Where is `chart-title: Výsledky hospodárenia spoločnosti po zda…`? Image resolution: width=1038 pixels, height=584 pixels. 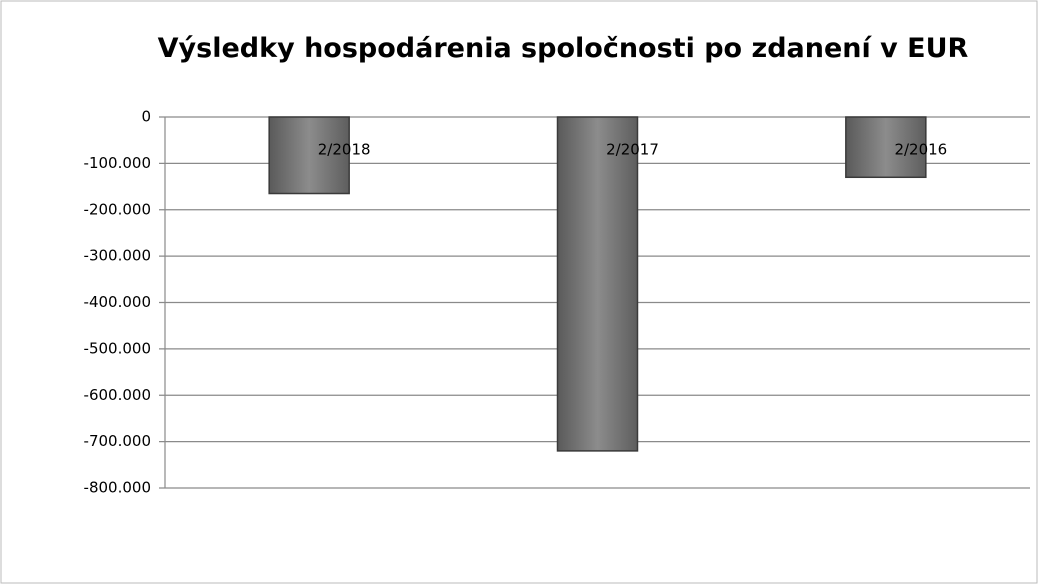 chart-title: Výsledky hospodárenia spoločnosti po zda… is located at coordinates (563, 48).